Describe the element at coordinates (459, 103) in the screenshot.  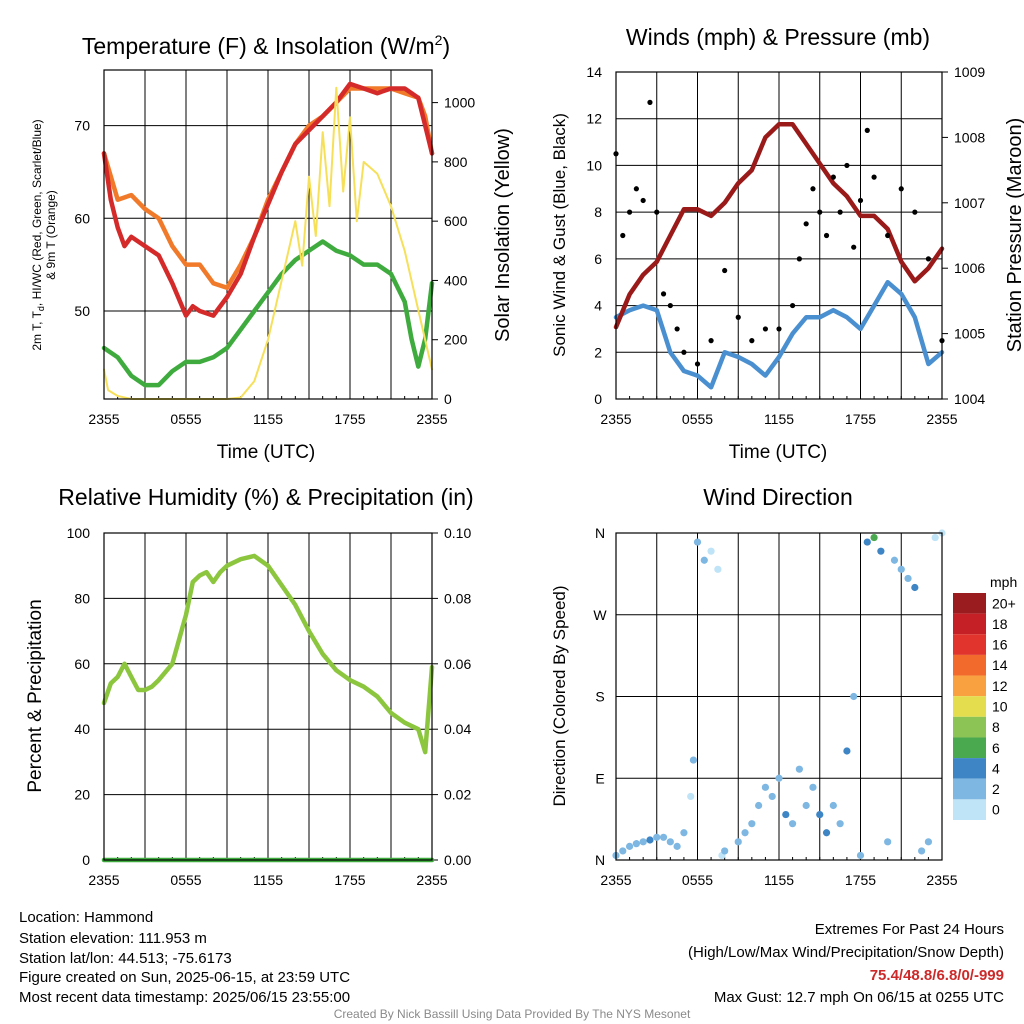
I see `y-right-tick-label: 1000` at that location.